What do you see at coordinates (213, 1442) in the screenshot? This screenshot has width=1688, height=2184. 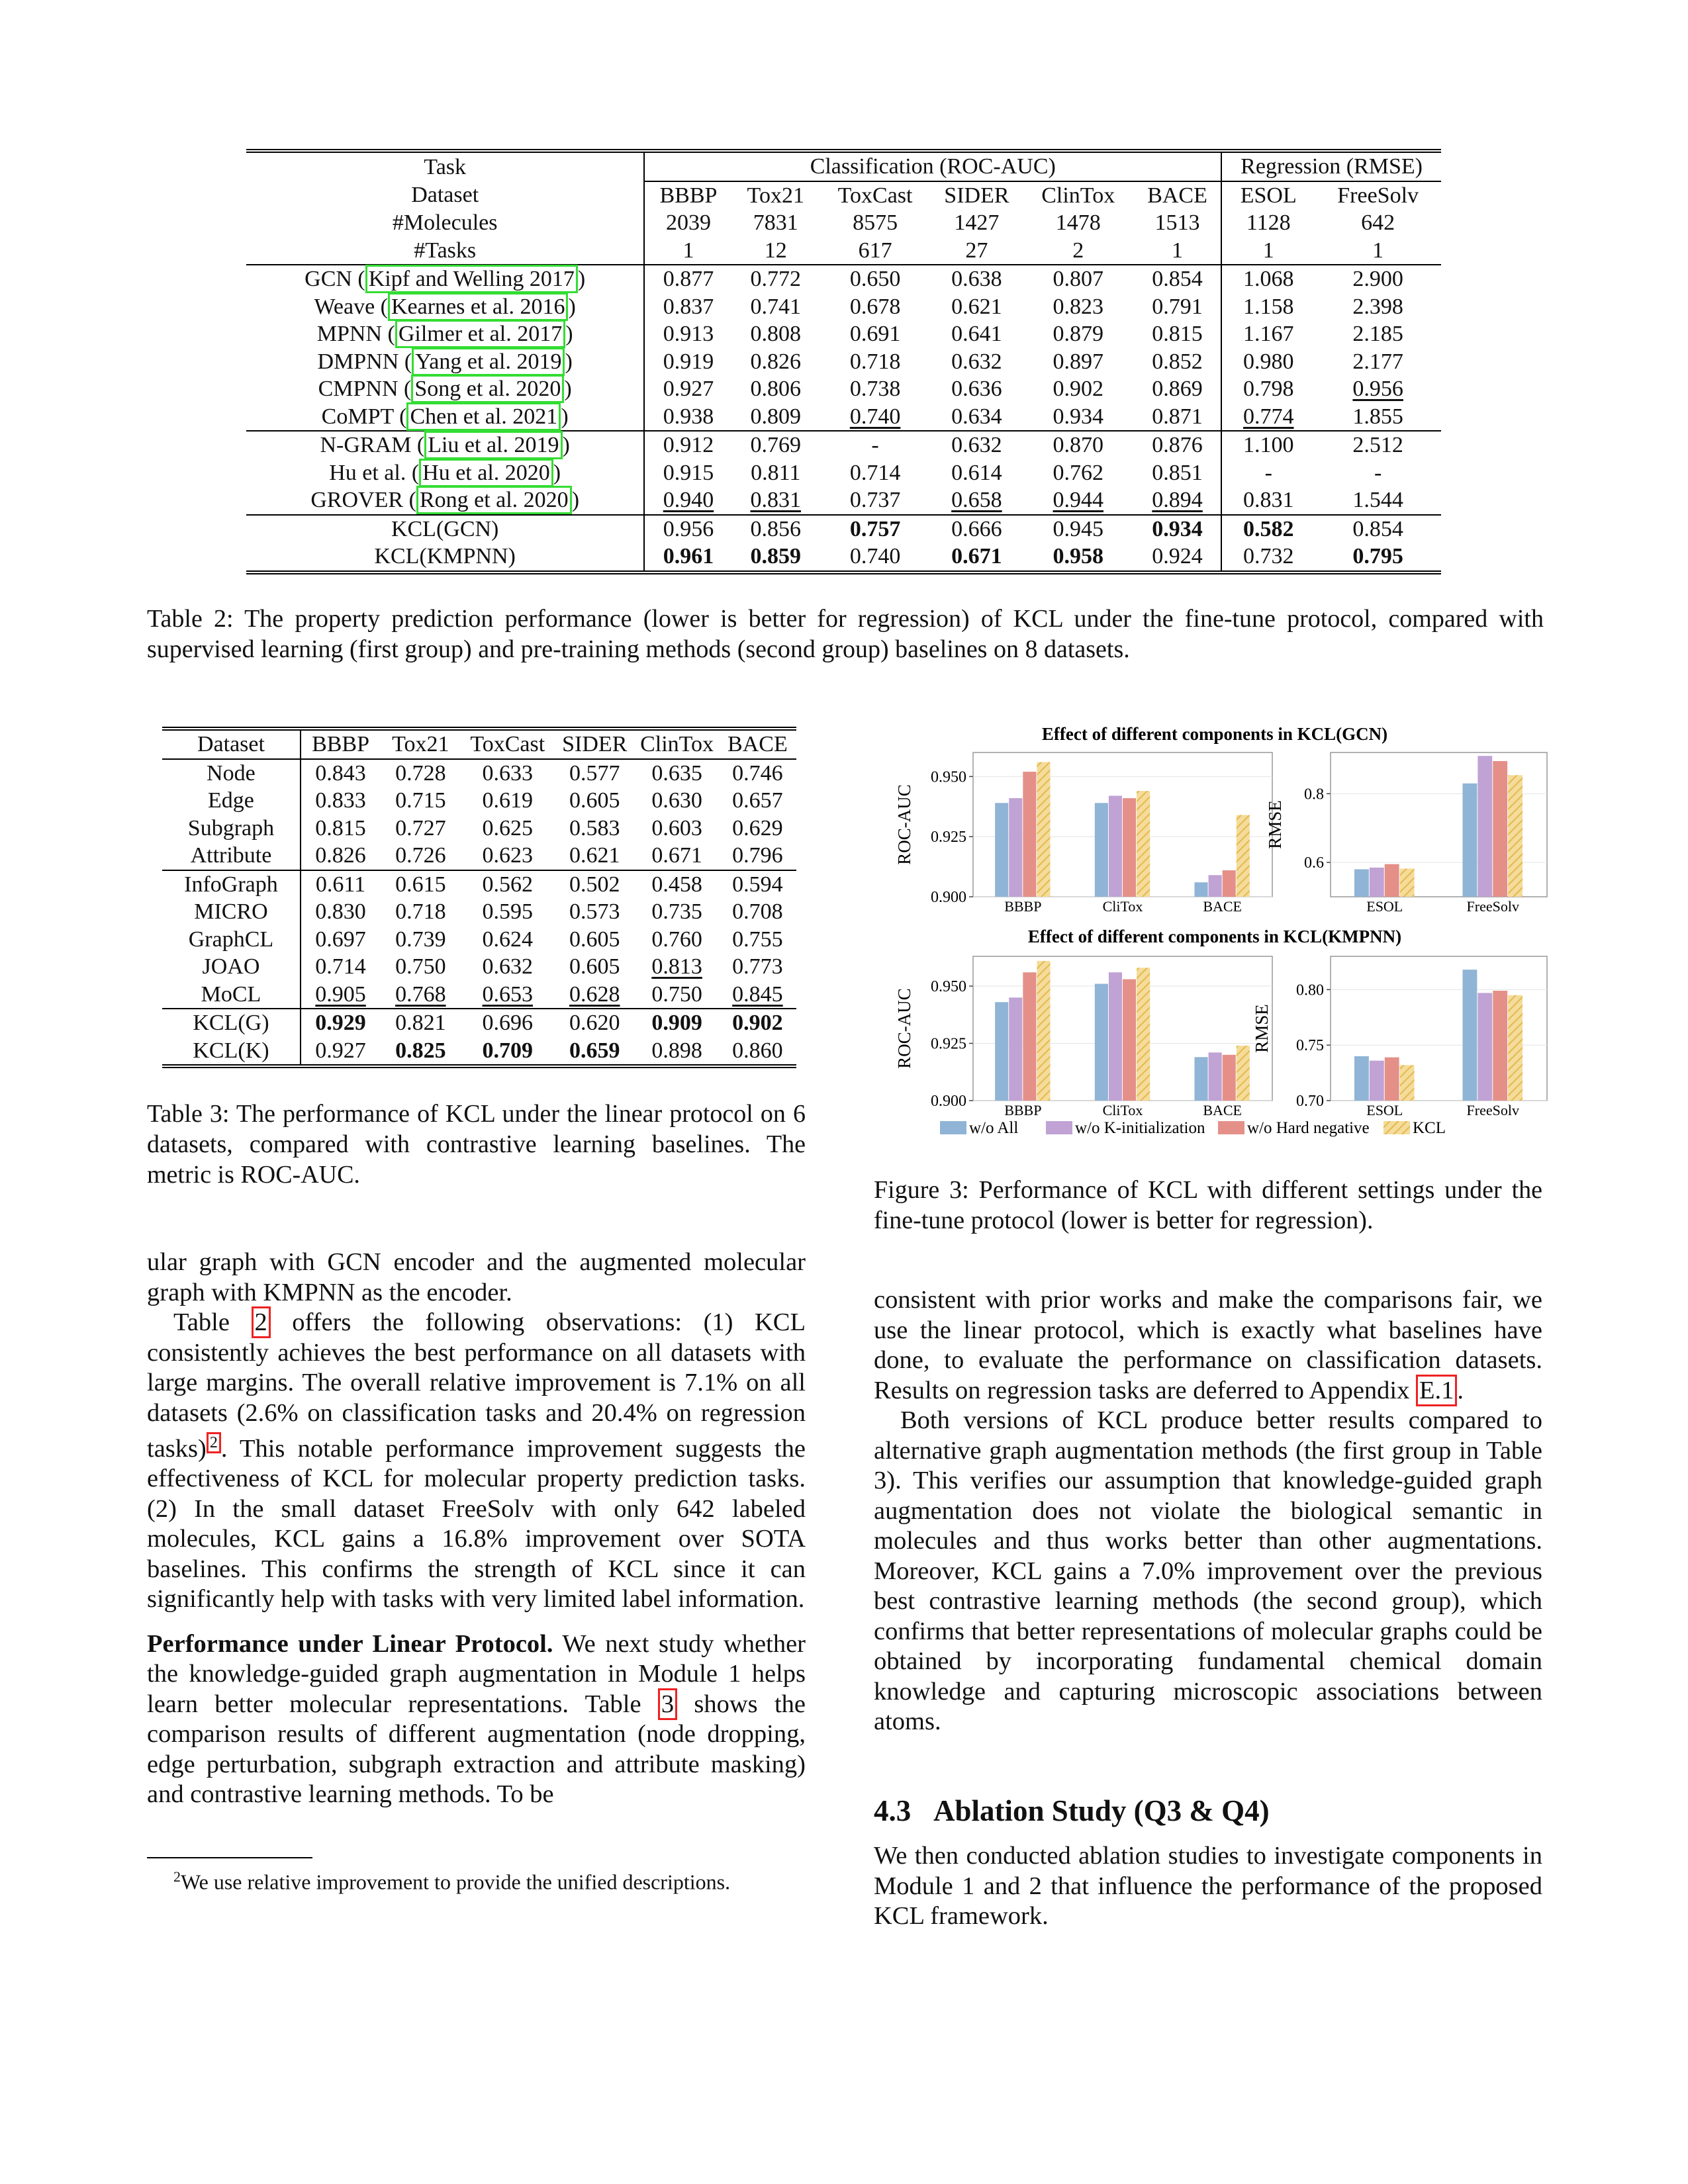 I see `footnote-2-link: 2` at bounding box center [213, 1442].